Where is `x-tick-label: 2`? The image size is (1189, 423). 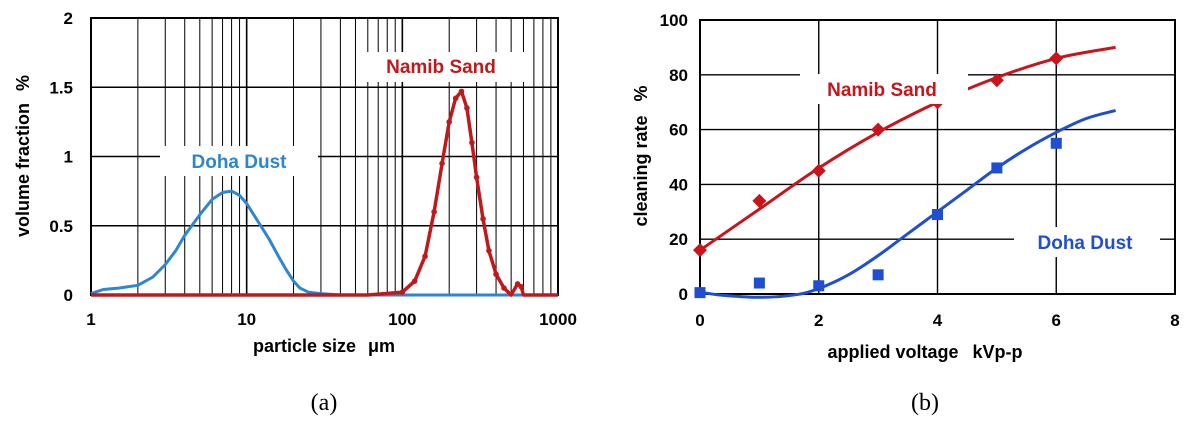 x-tick-label: 2 is located at coordinates (818, 320).